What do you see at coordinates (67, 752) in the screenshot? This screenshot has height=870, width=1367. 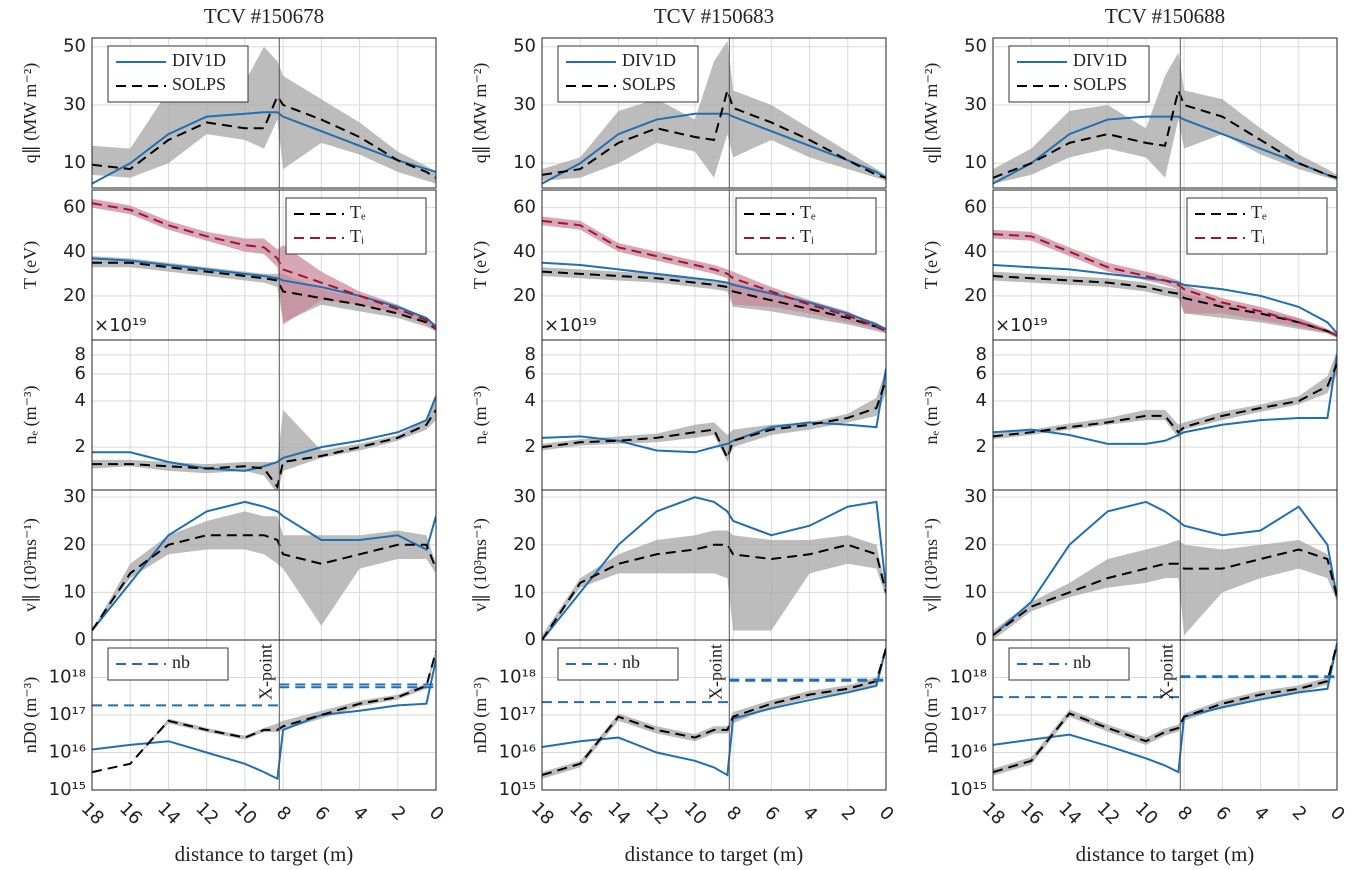 I see `y-tick-label: 10¹⁶` at bounding box center [67, 752].